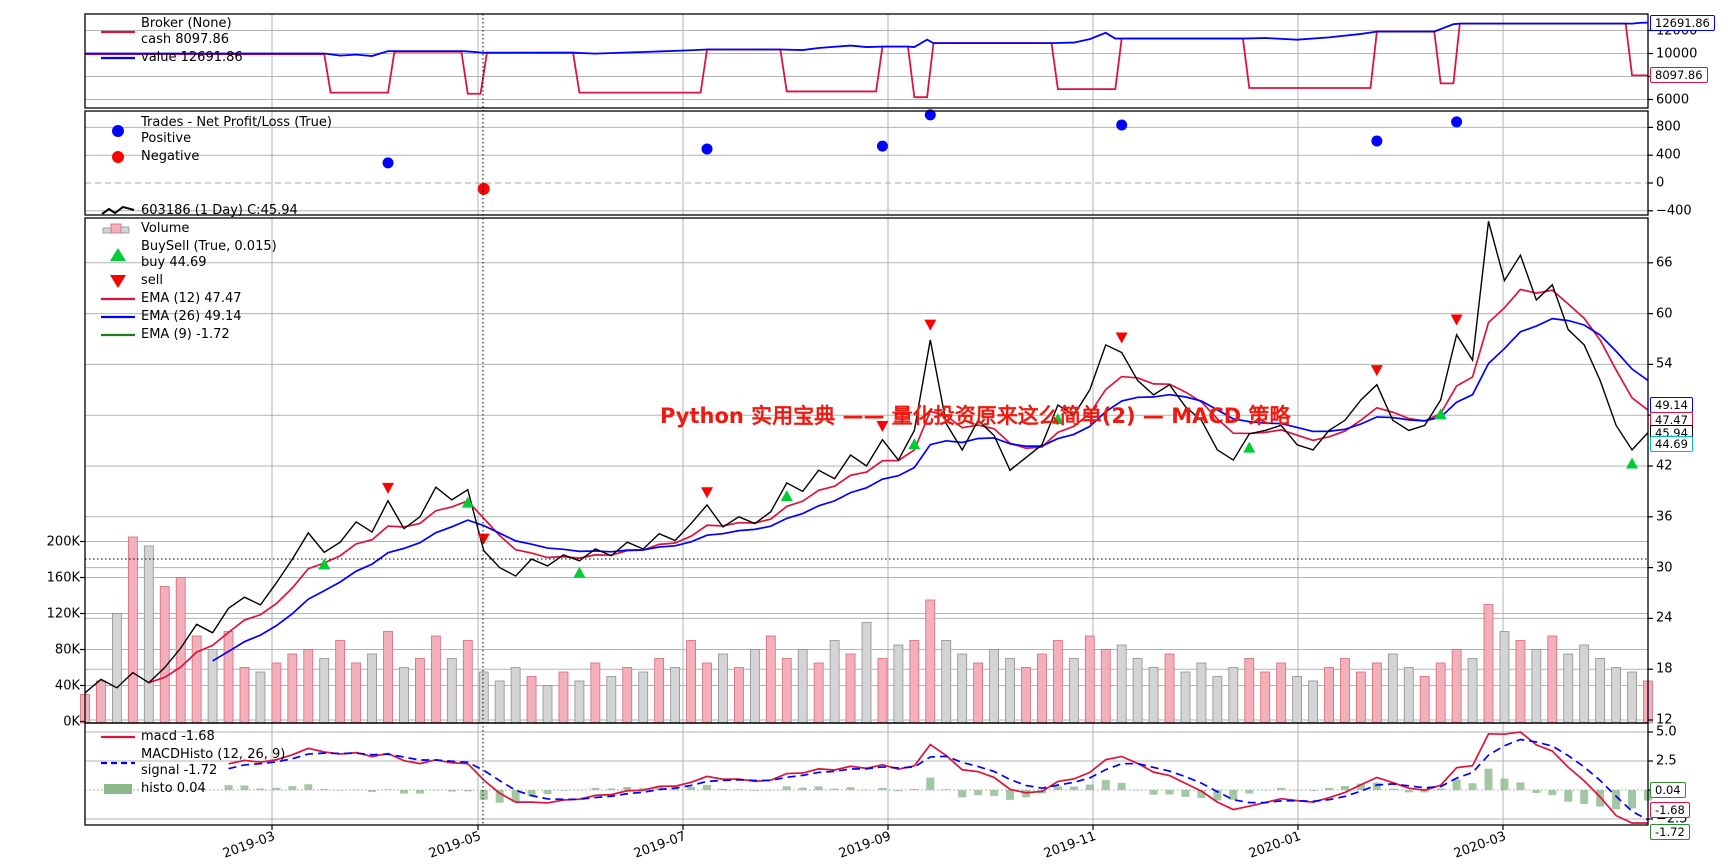 This screenshot has height=867, width=1736. I want to click on y-tick-label: 54, so click(1664, 364).